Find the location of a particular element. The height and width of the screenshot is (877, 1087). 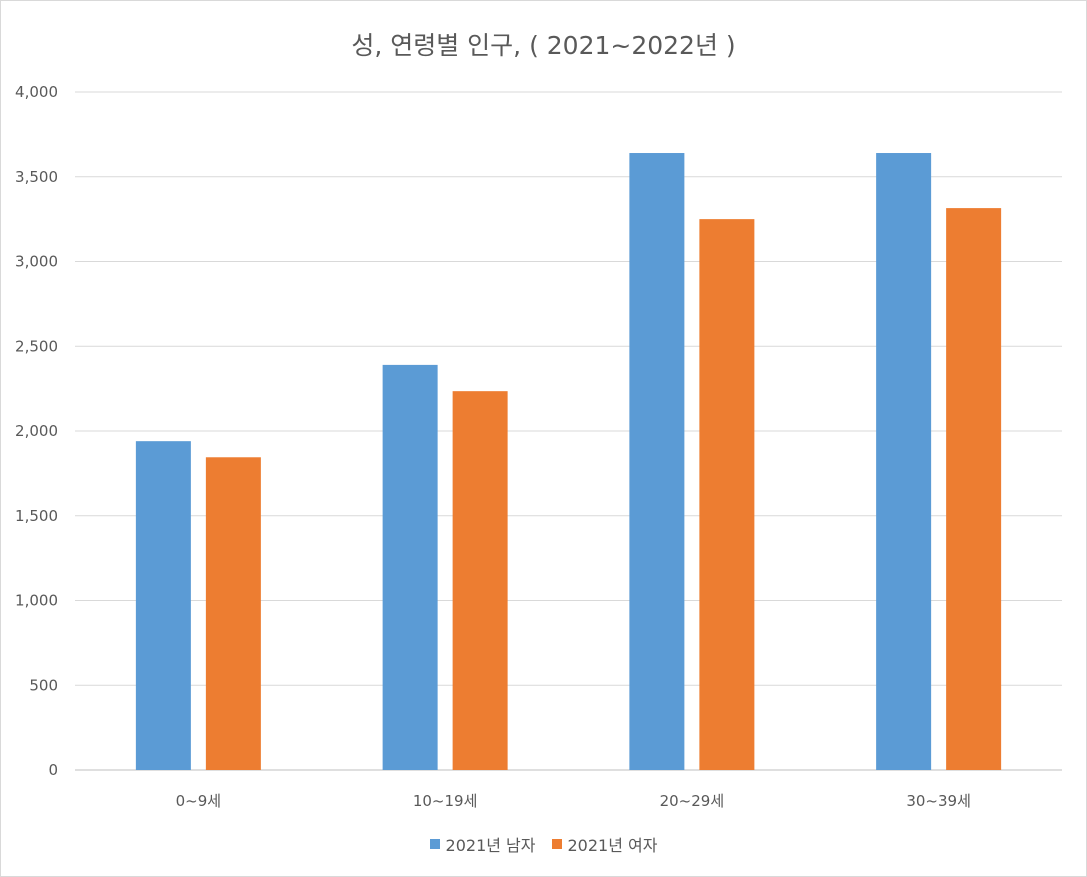

legend-item-female: 2021년 여자 is located at coordinates (604, 844).